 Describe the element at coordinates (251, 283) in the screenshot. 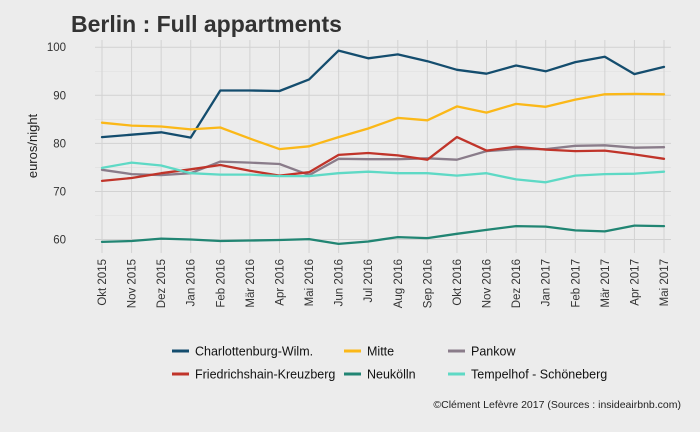

I see `x-tick-label: Mär 2016` at that location.